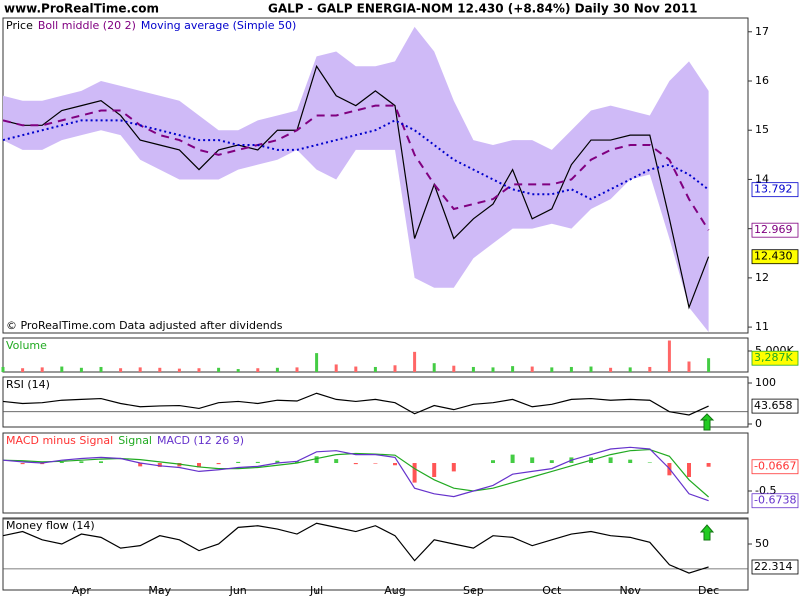 Image resolution: width=800 pixels, height=600 pixels. What do you see at coordinates (473, 590) in the screenshot?
I see `x-tick-label: Sep` at bounding box center [473, 590].